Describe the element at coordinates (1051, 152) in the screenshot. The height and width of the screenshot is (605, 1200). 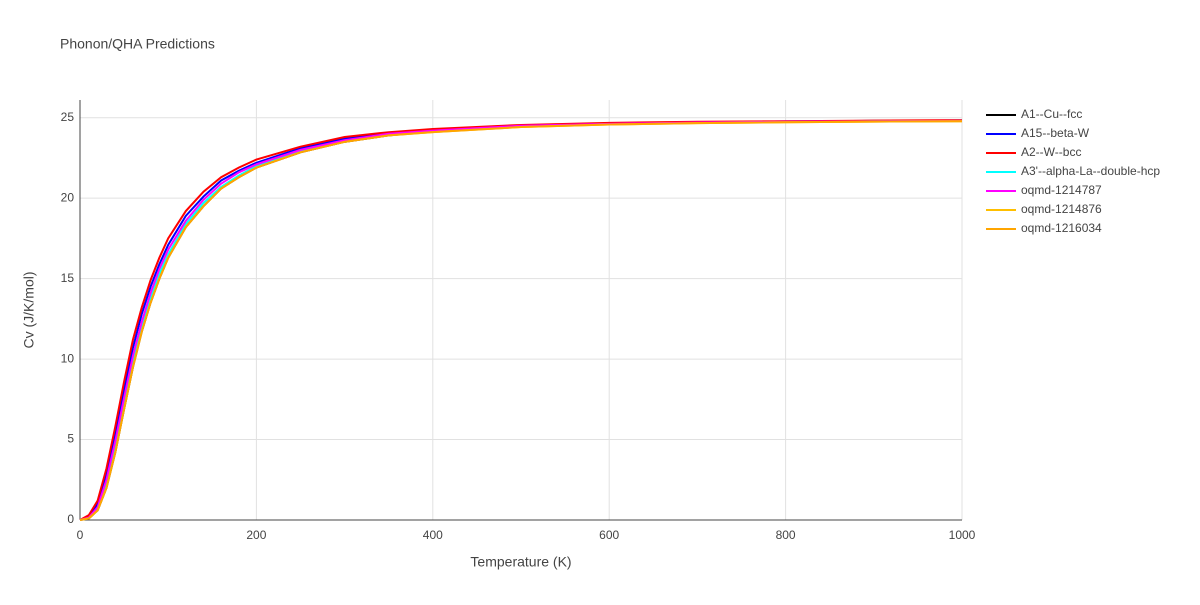
I see `legend-label: A2--W--bcc` at that location.